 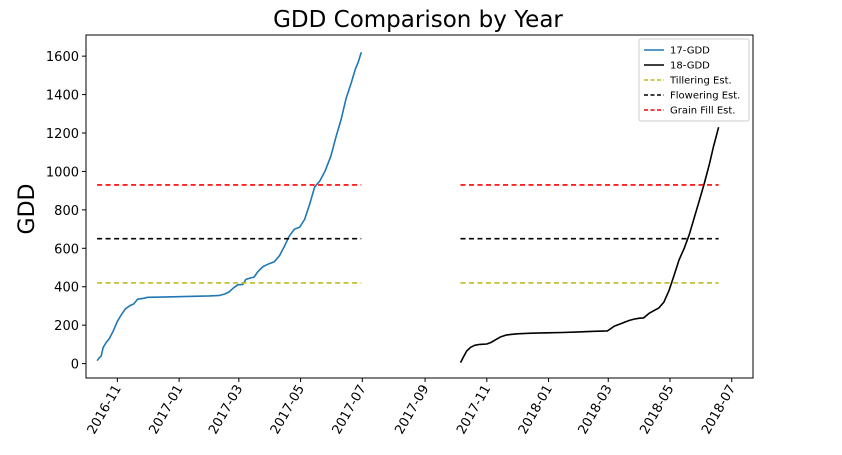 What do you see at coordinates (702, 111) in the screenshot?
I see `legend-label: Grain Fill Est.` at bounding box center [702, 111].